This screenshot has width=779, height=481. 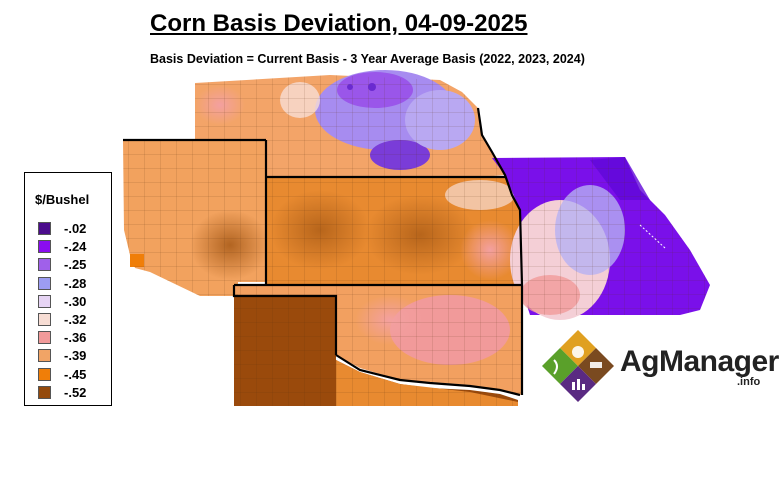 I want to click on logo-suffix-text: .info, so click(x=749, y=382).